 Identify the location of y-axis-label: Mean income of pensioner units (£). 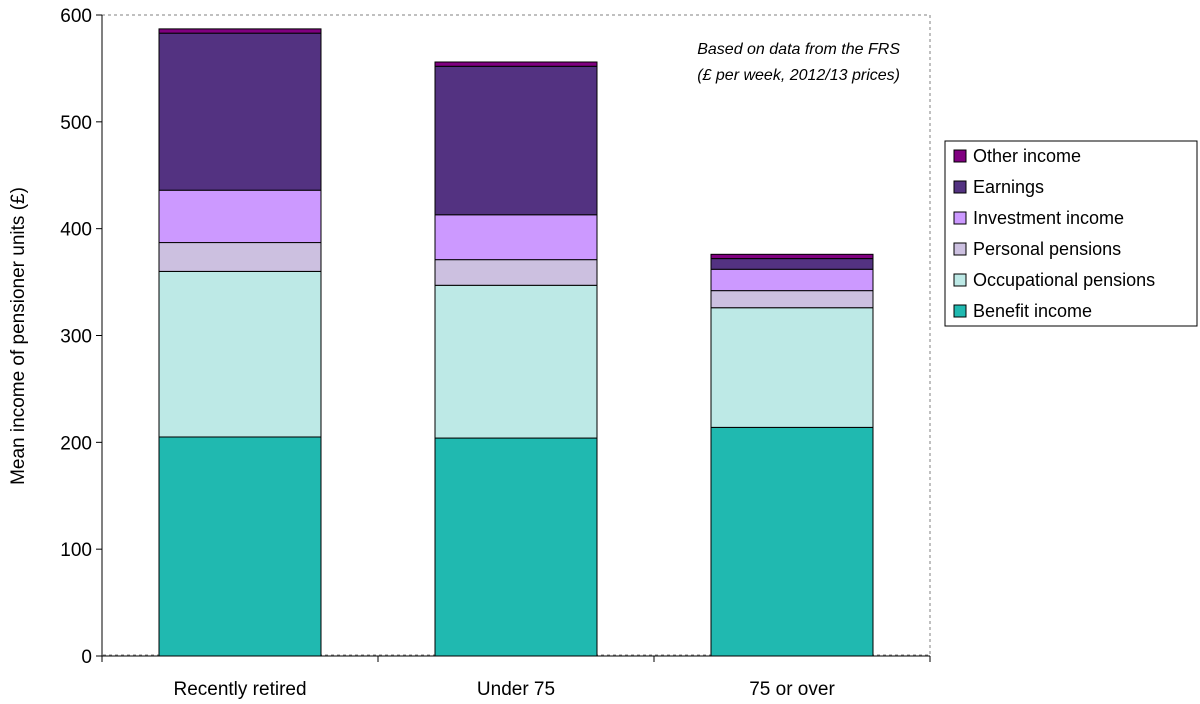
(18, 336).